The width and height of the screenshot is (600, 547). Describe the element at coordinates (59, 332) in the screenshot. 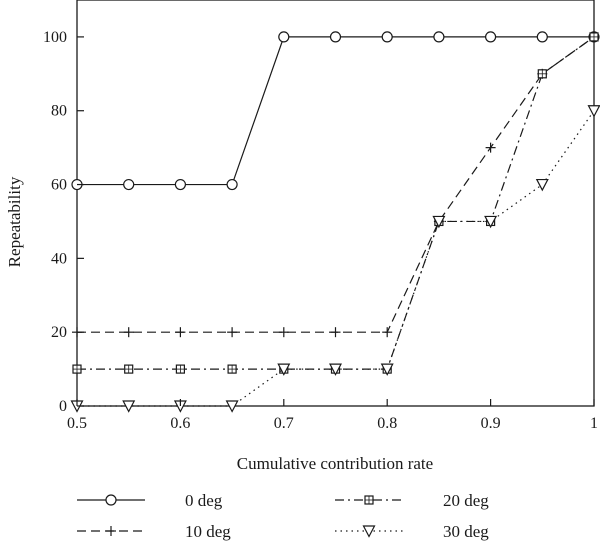

I see `y-tick-label: 20` at that location.